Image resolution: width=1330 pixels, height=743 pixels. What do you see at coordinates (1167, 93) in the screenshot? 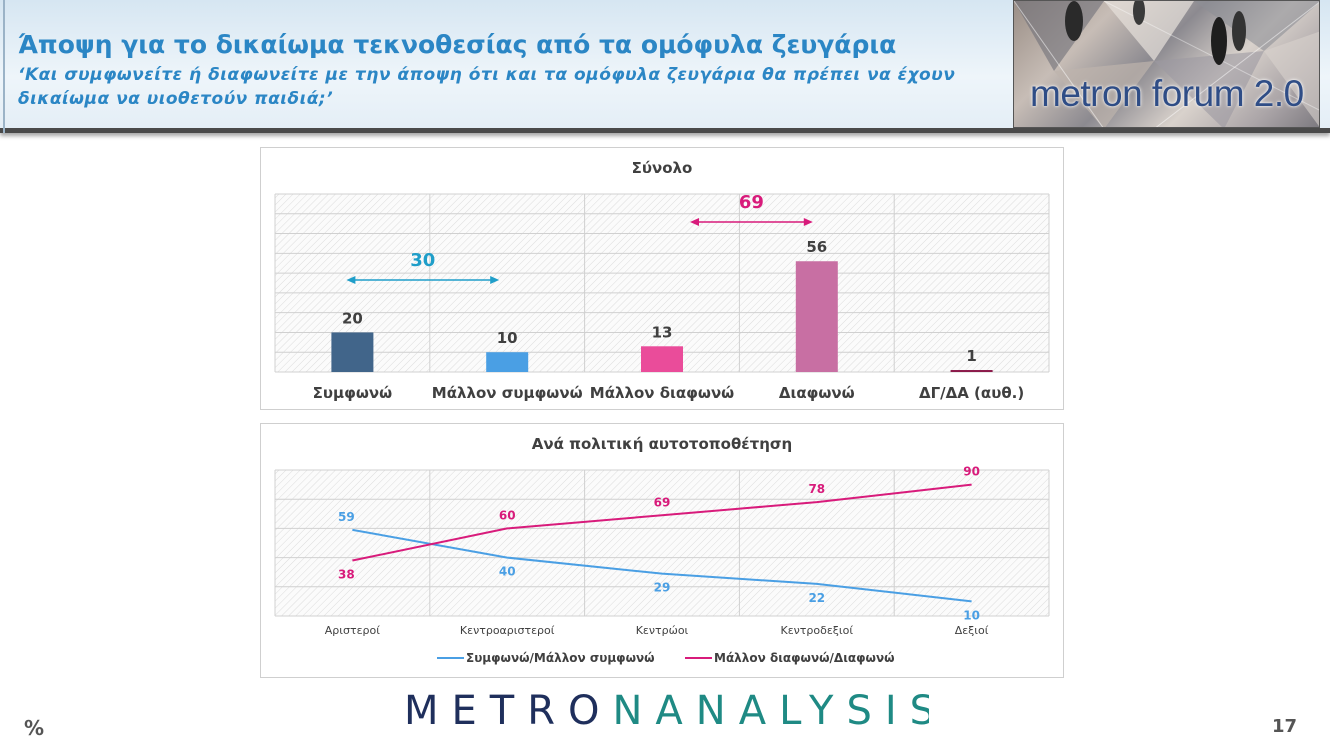
I see `forum-logo-text: metron forum 2.0` at bounding box center [1167, 93].